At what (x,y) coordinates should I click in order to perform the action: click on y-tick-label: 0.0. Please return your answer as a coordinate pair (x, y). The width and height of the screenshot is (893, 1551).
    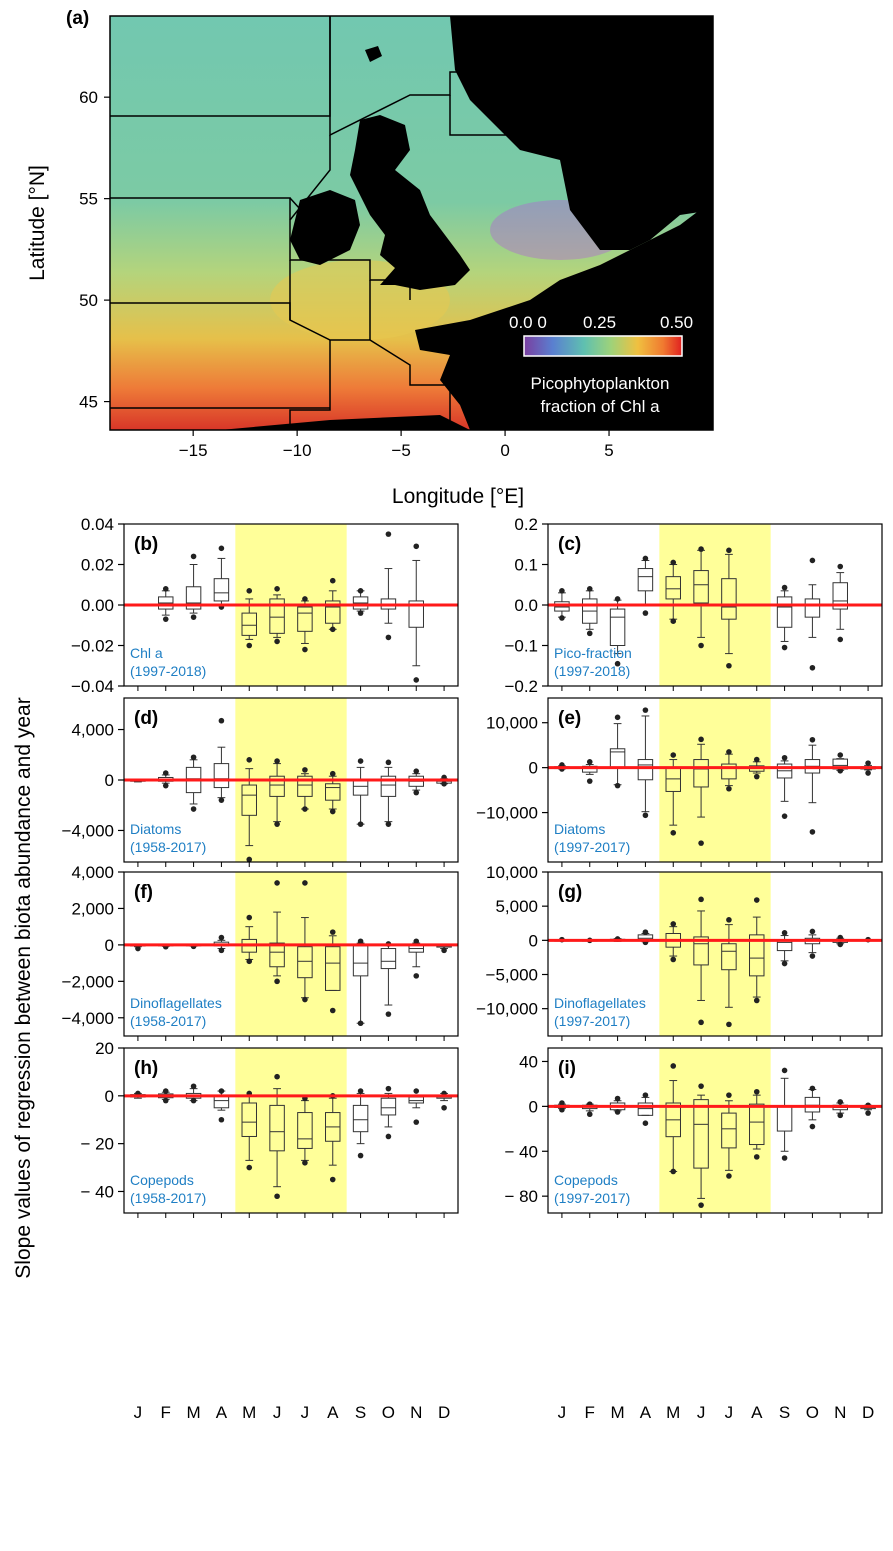
    Looking at the image, I should click on (526, 605).